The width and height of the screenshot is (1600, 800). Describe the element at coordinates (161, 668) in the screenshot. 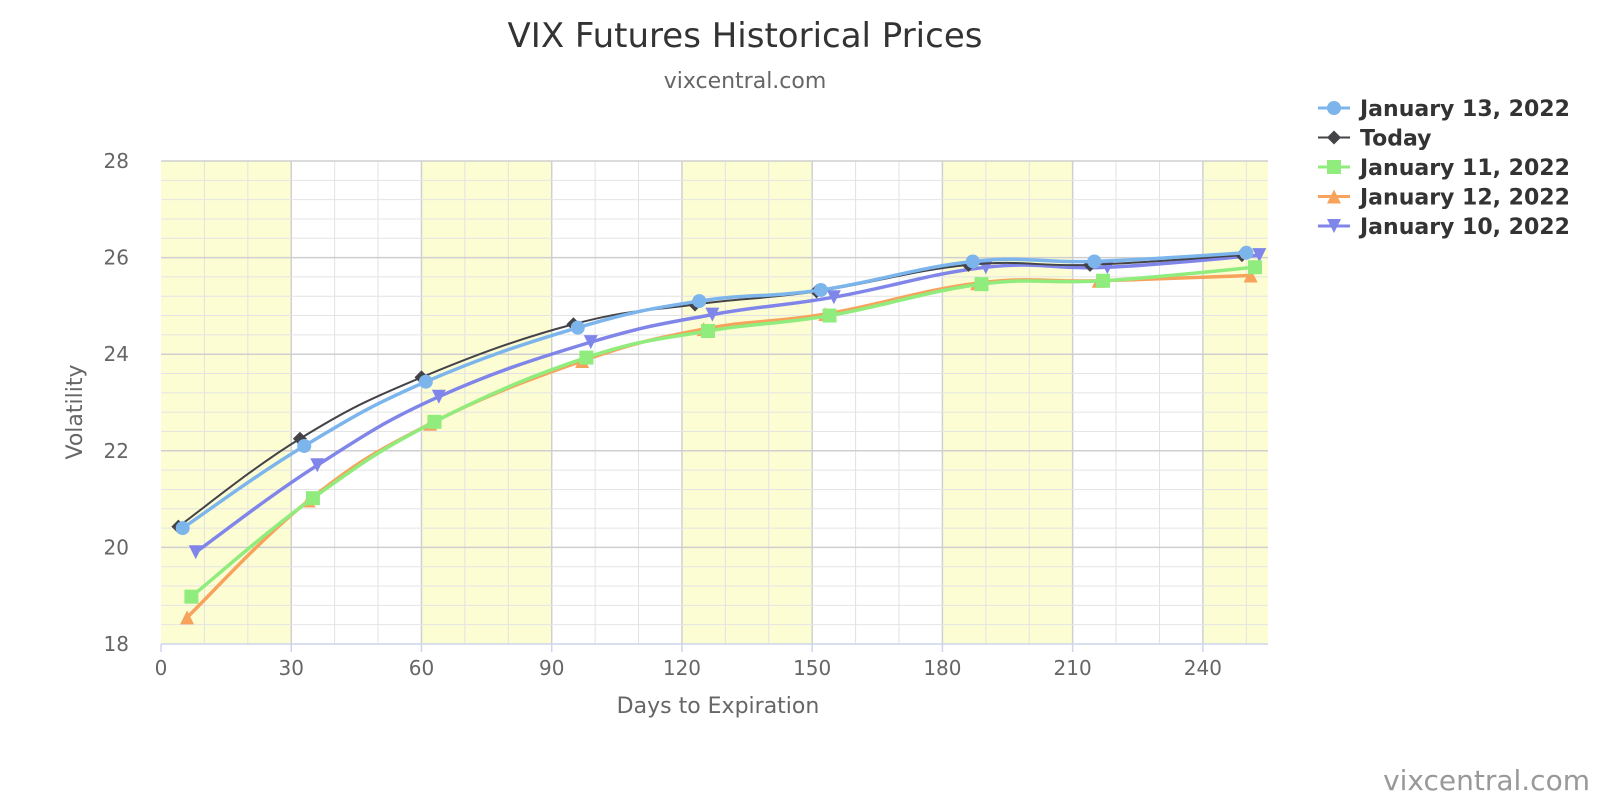

I see `x-tick-label: 0` at that location.